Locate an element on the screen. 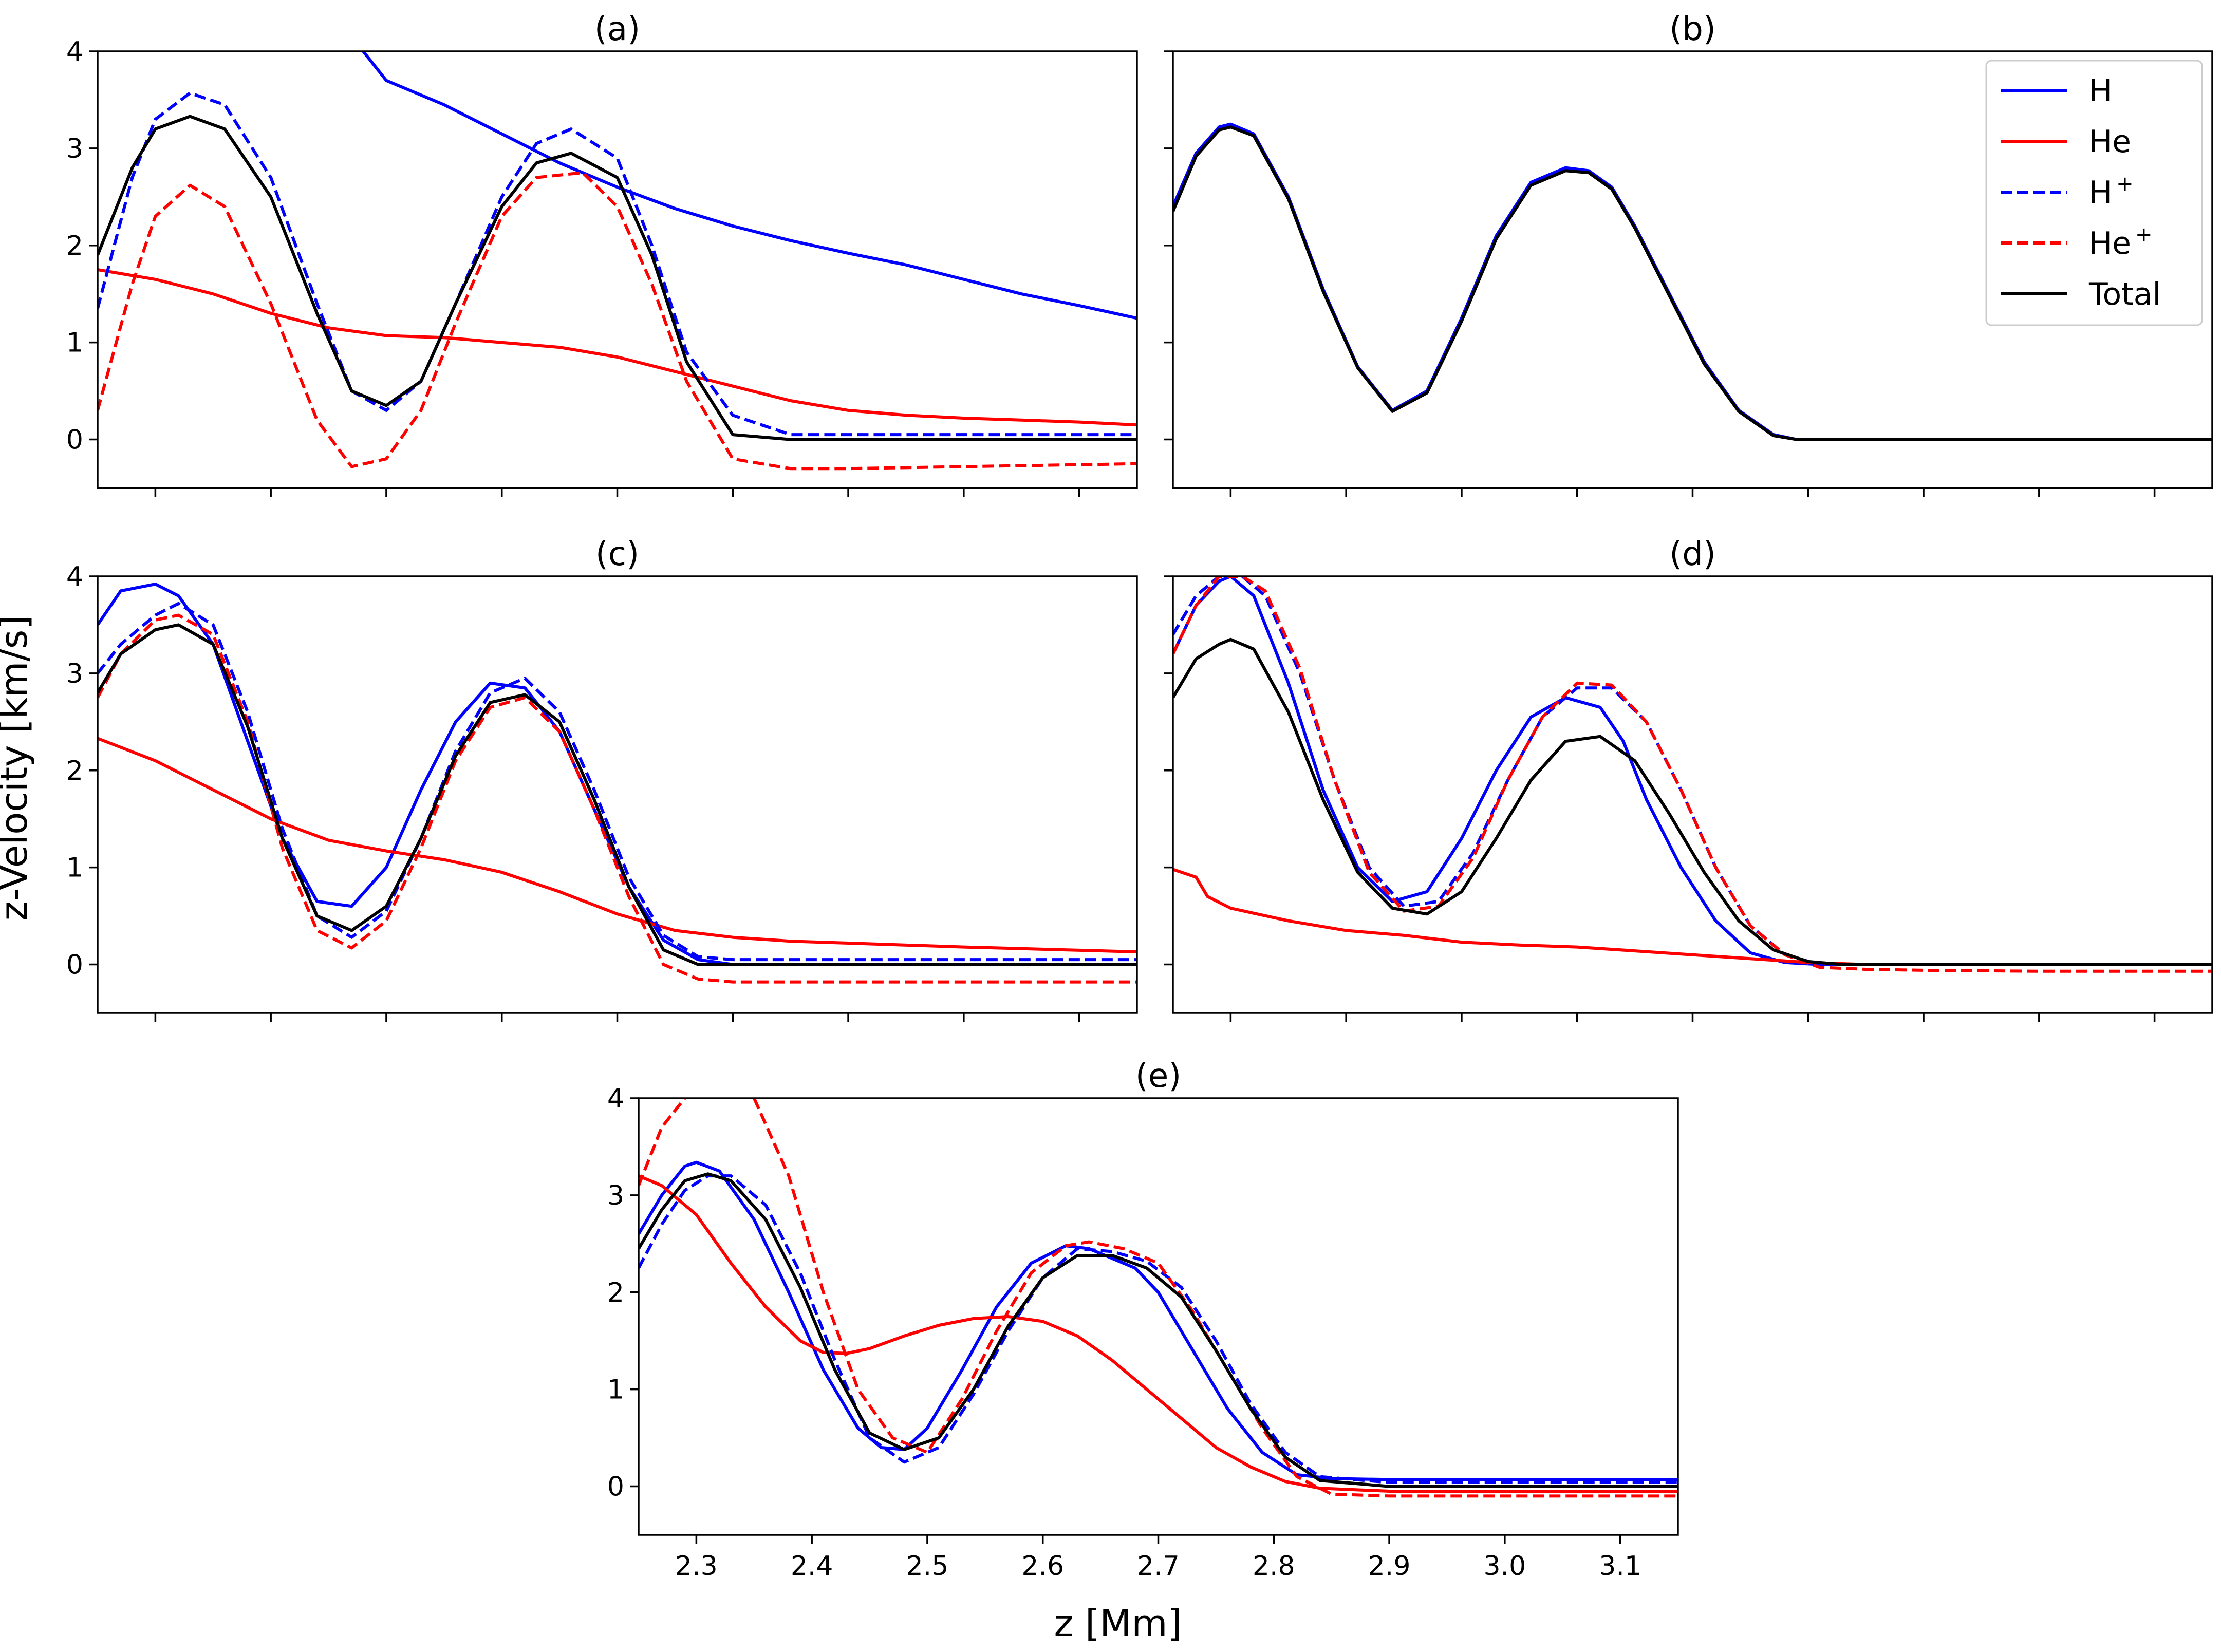 The width and height of the screenshot is (2221, 1652). panel-d: (d) is located at coordinates (1688, 779).